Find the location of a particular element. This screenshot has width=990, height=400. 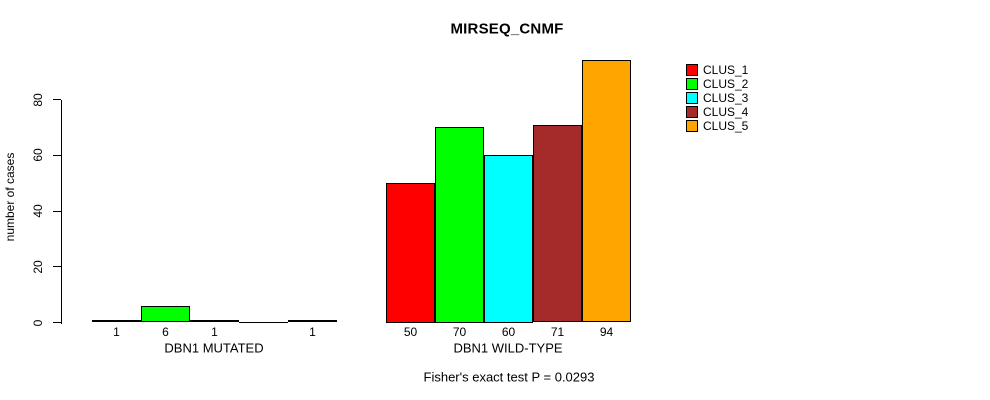

bar-CLUS_5-group2 is located at coordinates (606, 191).